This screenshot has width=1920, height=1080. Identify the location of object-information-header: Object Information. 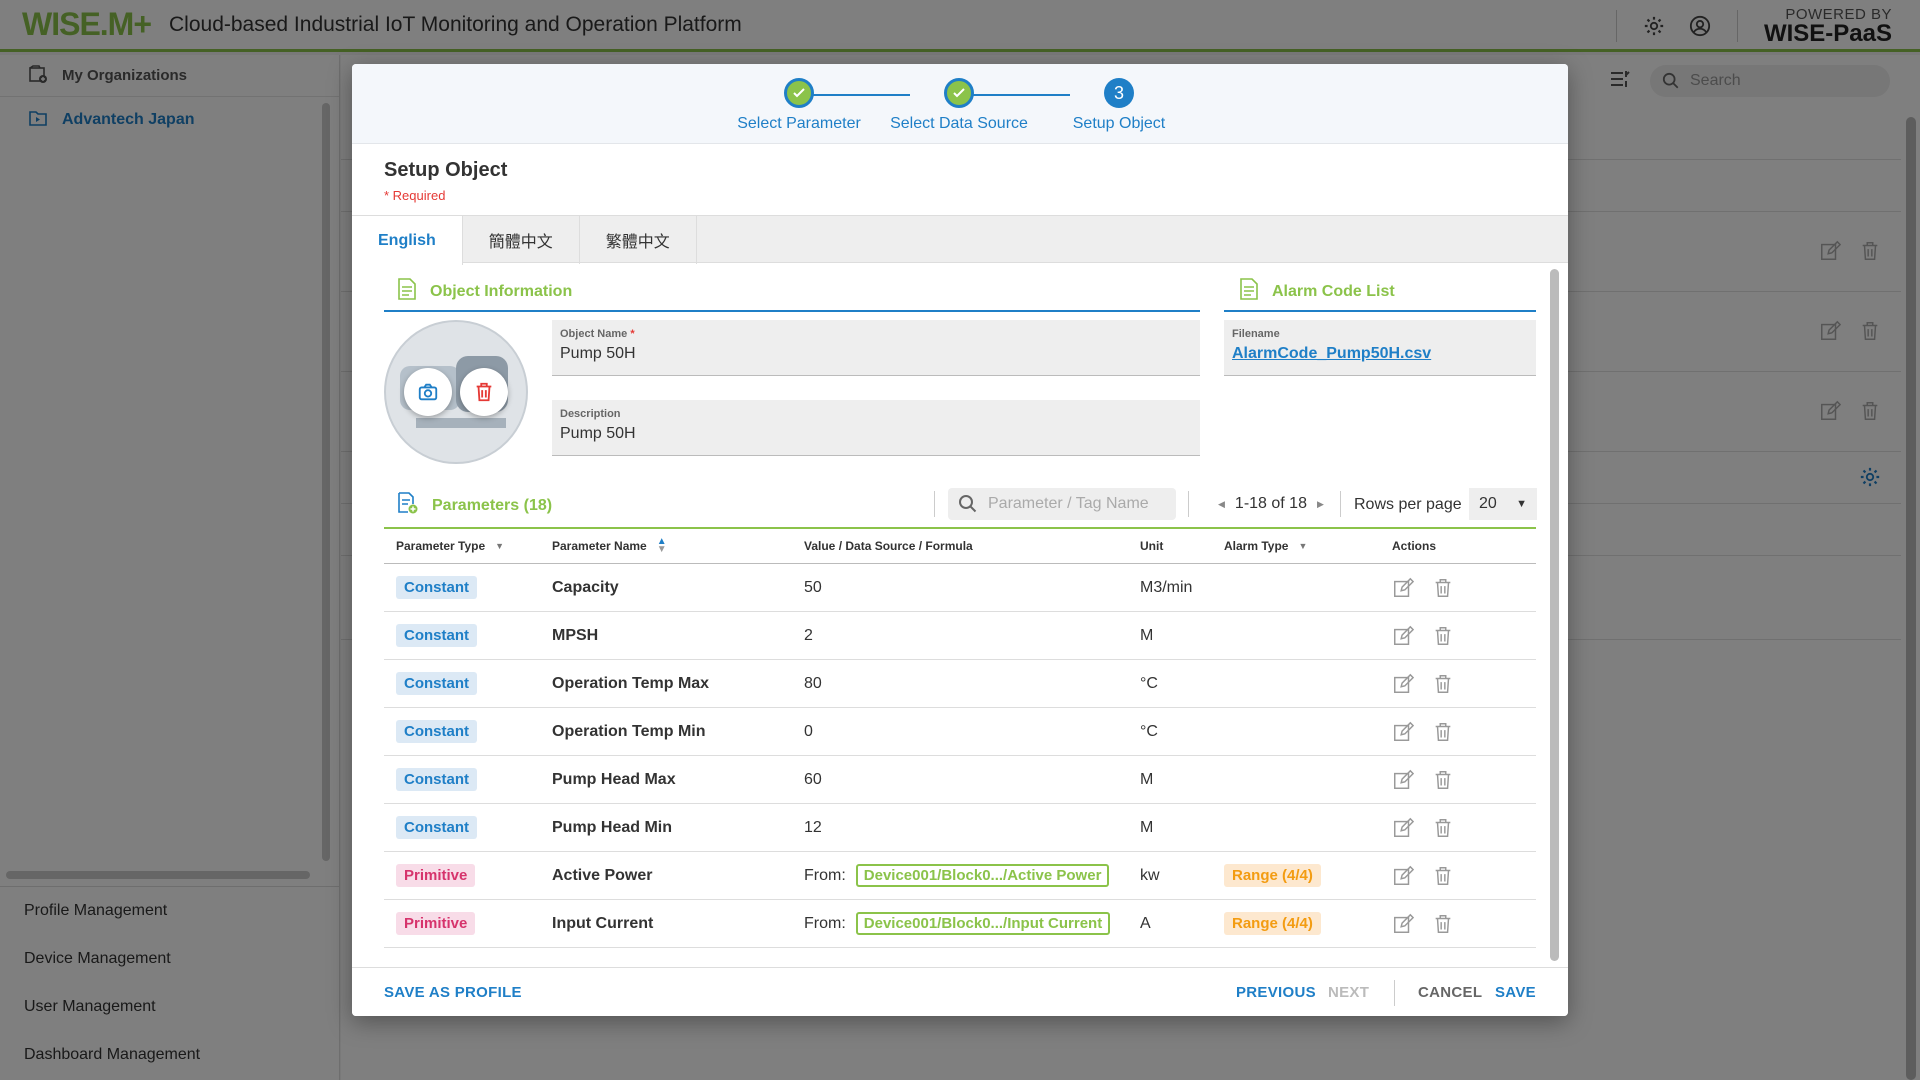
(485, 291).